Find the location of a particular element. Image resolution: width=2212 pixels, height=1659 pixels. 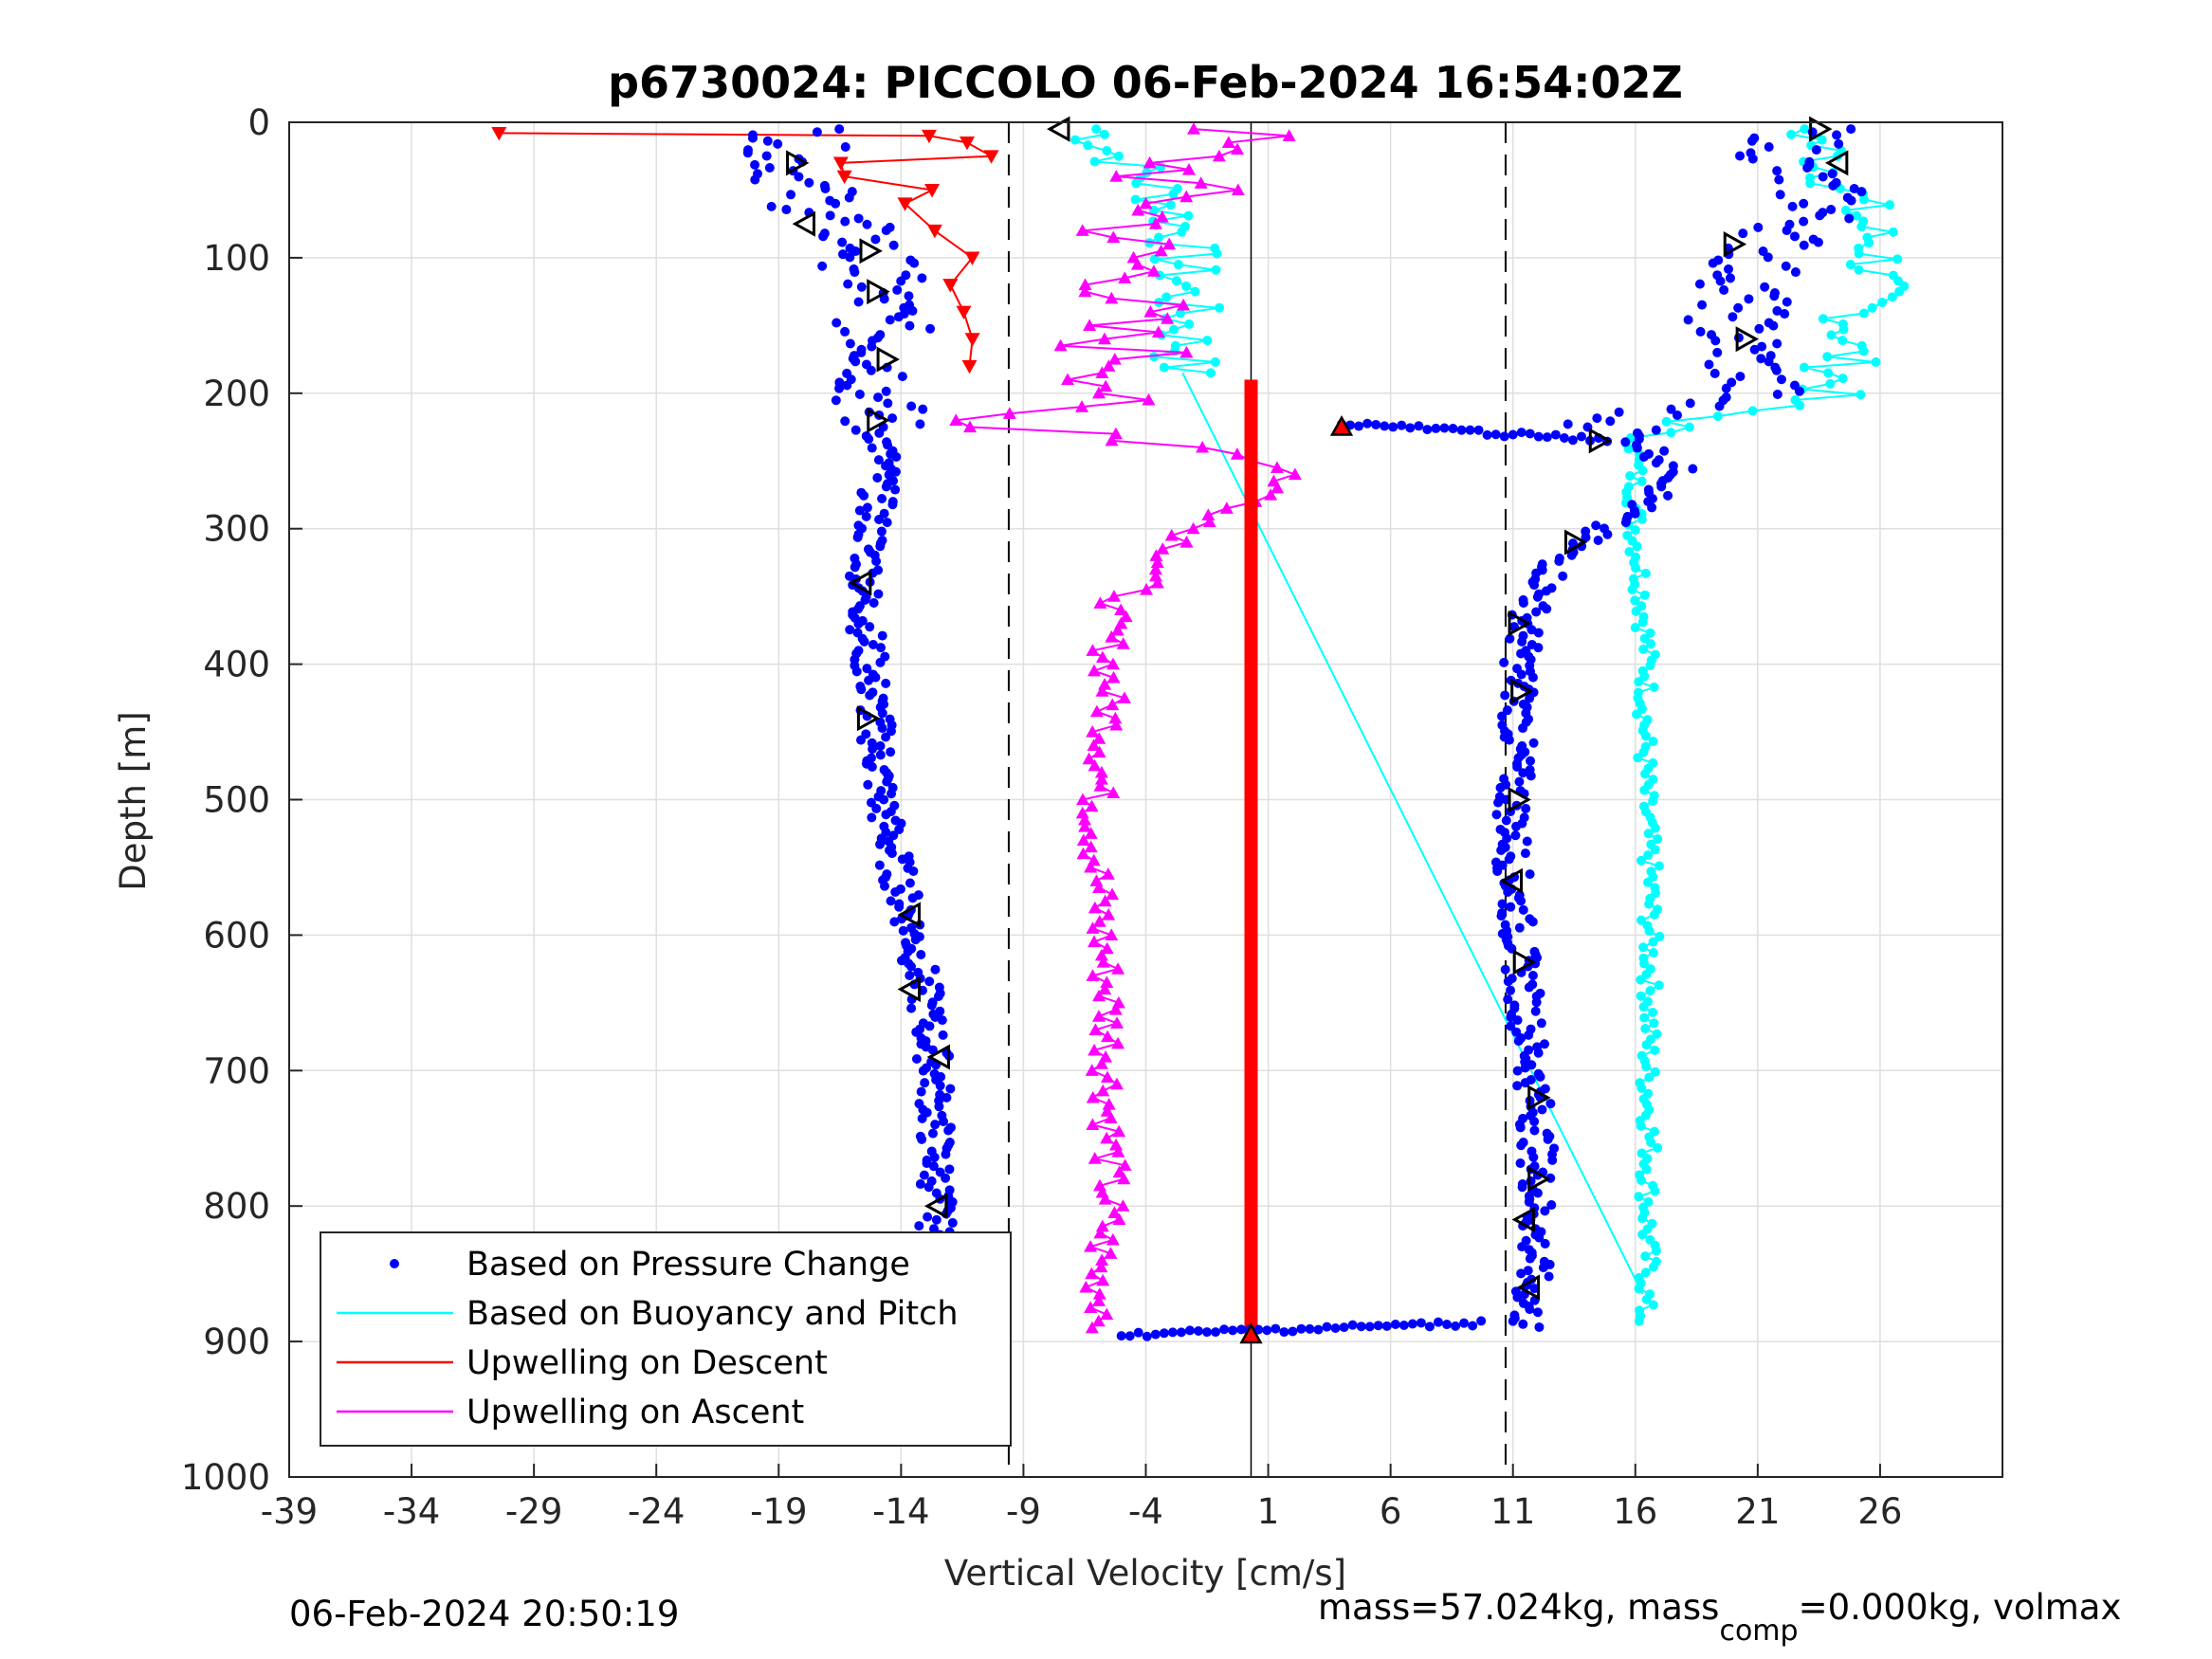

x-tick-label: -19 is located at coordinates (778, 1511).